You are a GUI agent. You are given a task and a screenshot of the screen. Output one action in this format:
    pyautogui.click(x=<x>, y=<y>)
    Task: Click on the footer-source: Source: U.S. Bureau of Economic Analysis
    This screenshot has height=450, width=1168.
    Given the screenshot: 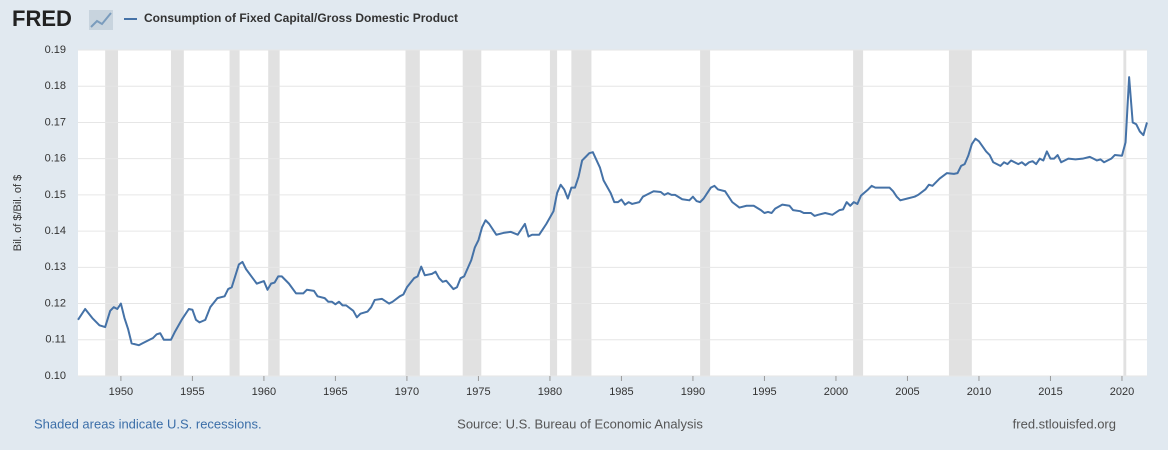 What is the action you would take?
    pyautogui.click(x=580, y=423)
    